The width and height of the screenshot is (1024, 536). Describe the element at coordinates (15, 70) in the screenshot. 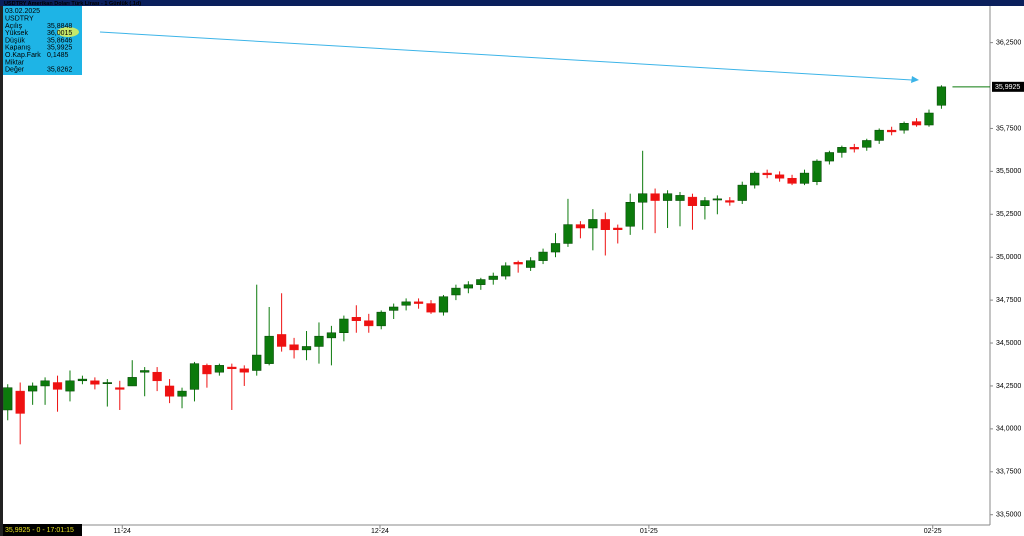

I see `info-label: Değer` at that location.